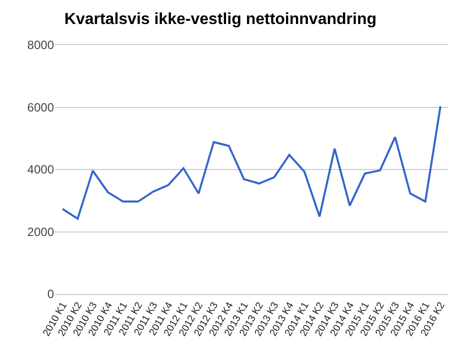 The height and width of the screenshot is (364, 460). Describe the element at coordinates (50, 294) in the screenshot. I see `y-tick-label: 0` at that location.